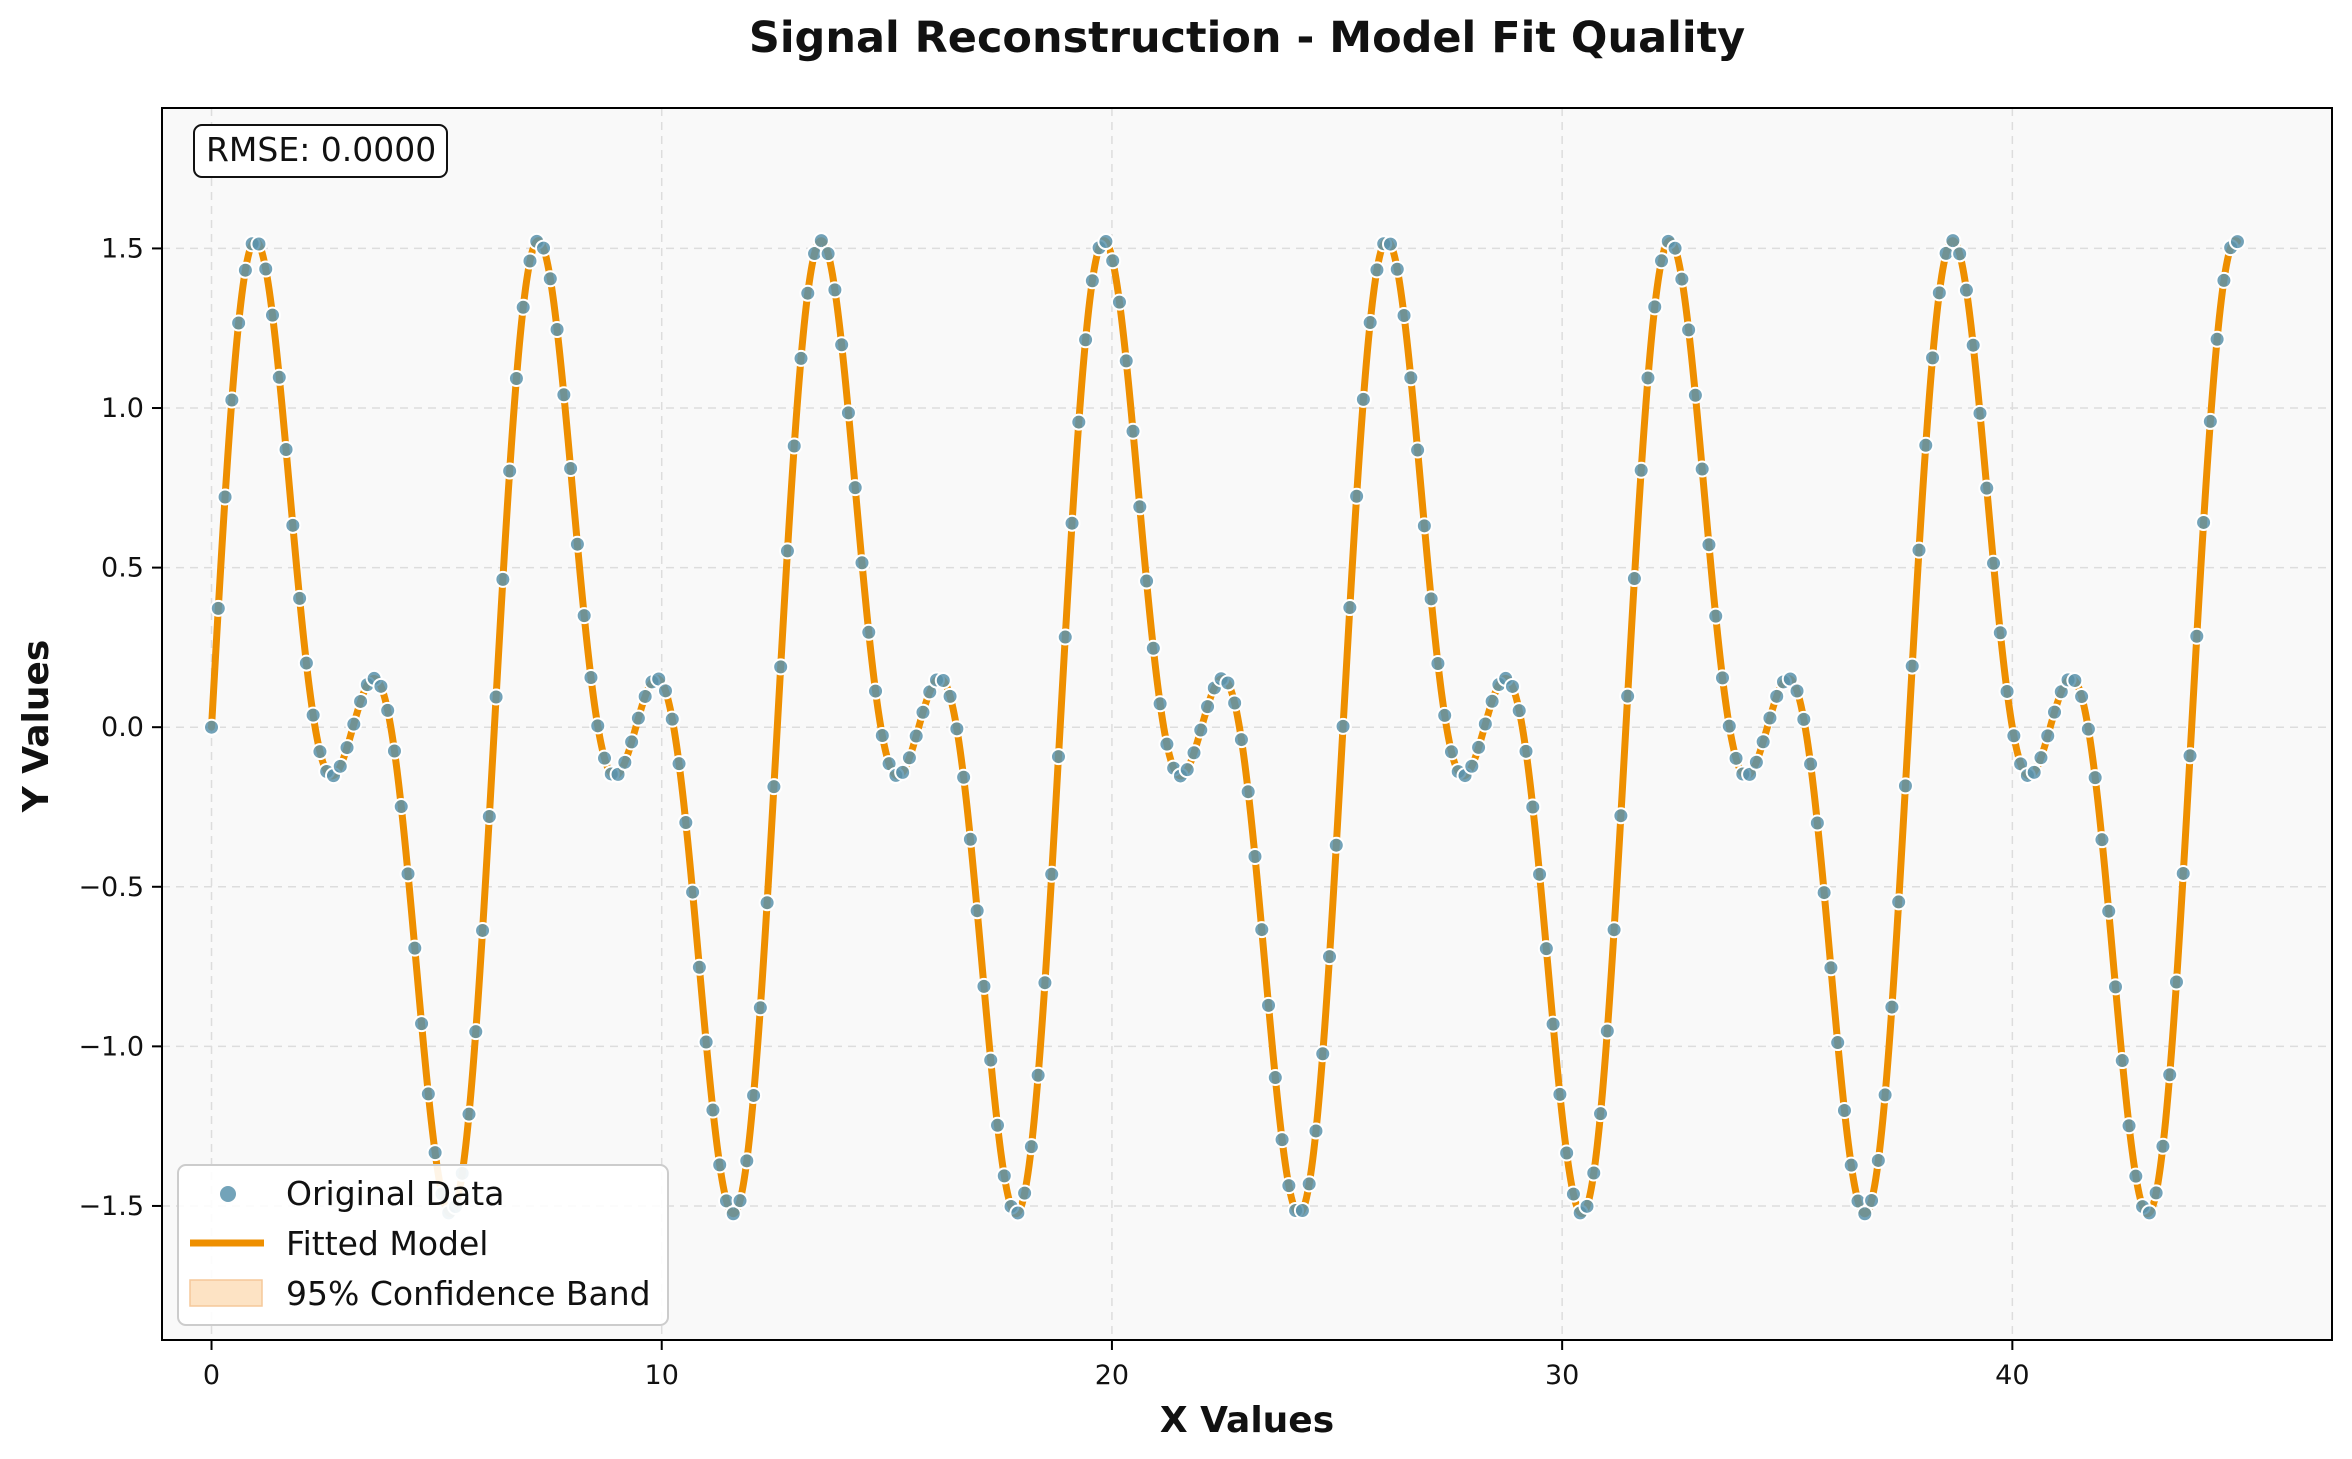 Image resolution: width=2352 pixels, height=1459 pixels. What do you see at coordinates (423, 1245) in the screenshot?
I see `legend-box` at bounding box center [423, 1245].